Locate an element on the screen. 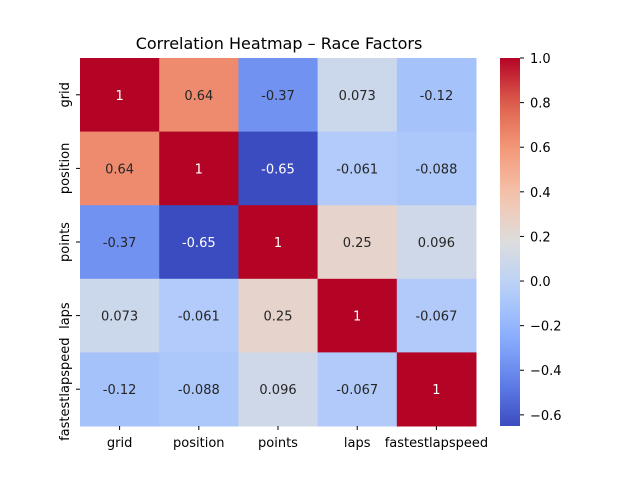 The height and width of the screenshot is (480, 640). y-axis: grid position points laps fastestlapspeed is located at coordinates (69, 261).